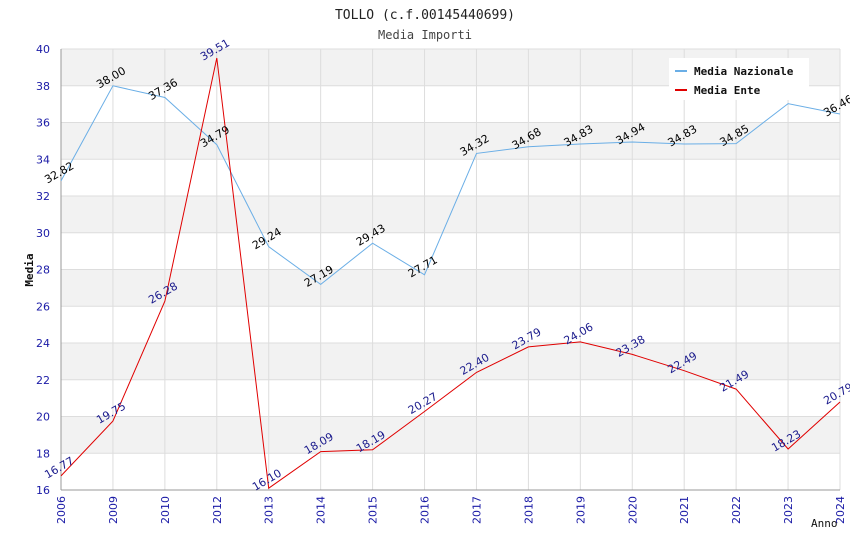 The image size is (850, 550). I want to click on legend: Media Nazionale Media Ente, so click(739, 79).